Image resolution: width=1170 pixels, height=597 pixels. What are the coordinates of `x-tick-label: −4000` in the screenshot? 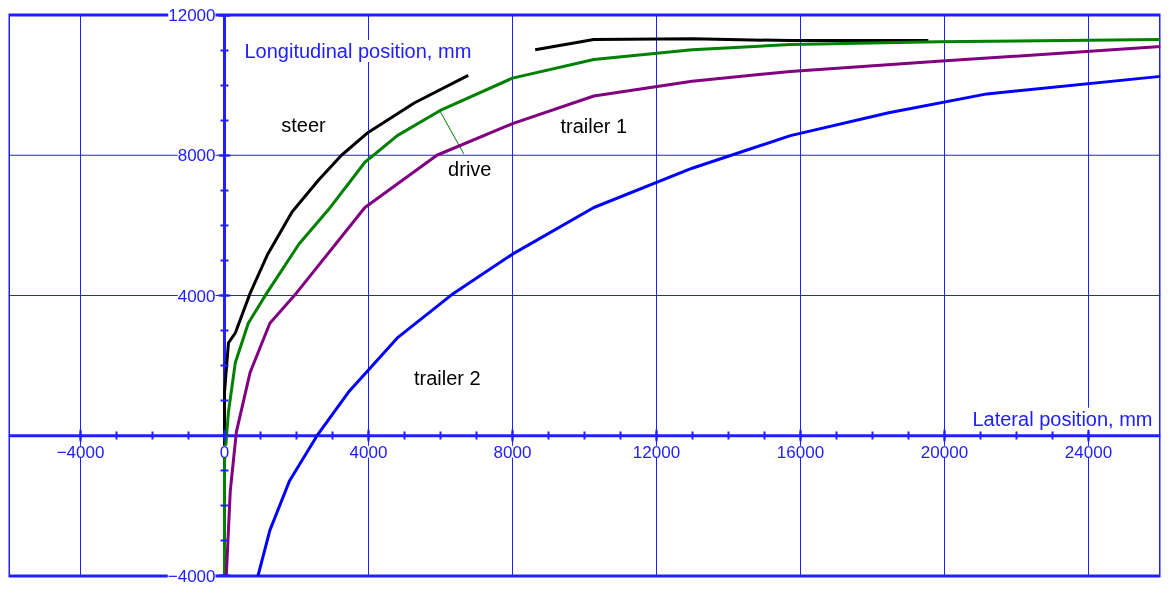 It's located at (80, 452).